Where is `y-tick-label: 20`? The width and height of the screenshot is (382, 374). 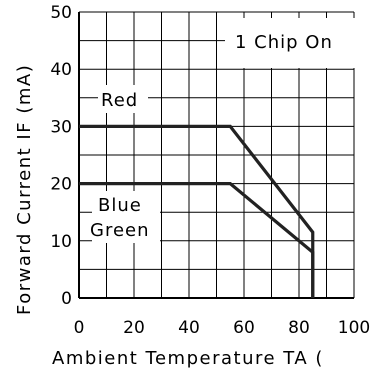 y-tick-label: 20 is located at coordinates (61, 185).